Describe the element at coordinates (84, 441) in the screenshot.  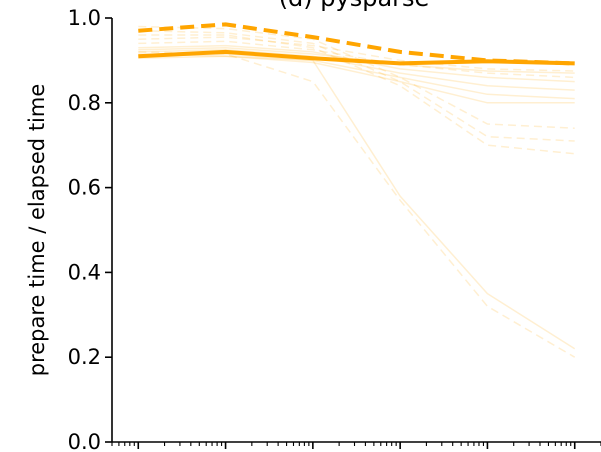
I see `y-tick-label: 0.0` at that location.